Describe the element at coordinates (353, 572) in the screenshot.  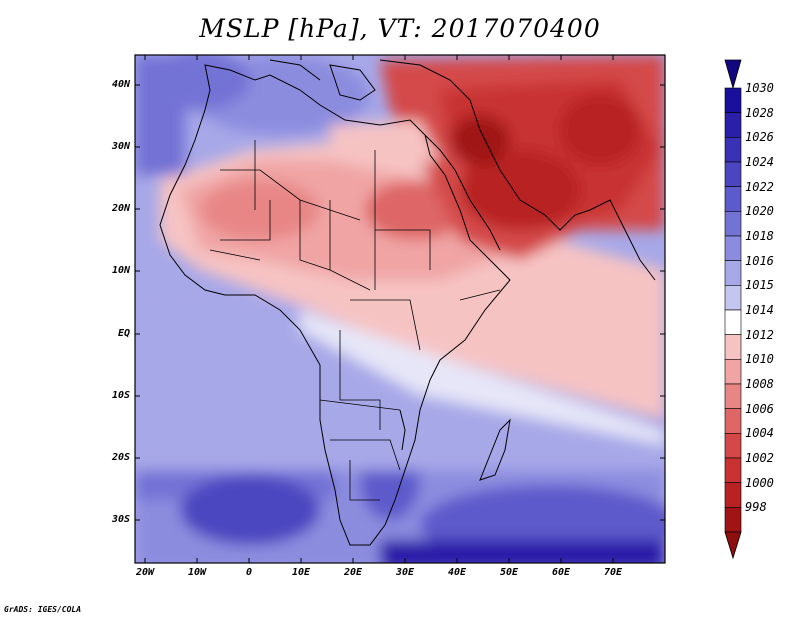
I see `lon-label: 20E` at that location.